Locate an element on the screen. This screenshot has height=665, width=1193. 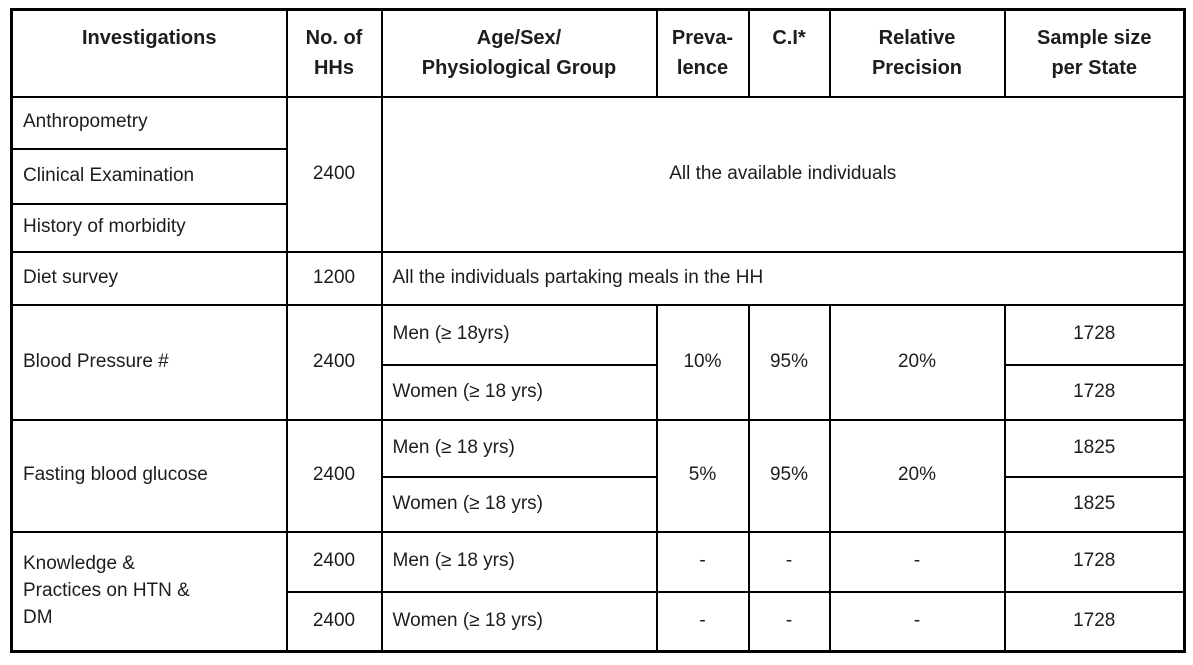
cell-investigation-history-of-morbidity: History of morbidity is located at coordinates (149, 227).